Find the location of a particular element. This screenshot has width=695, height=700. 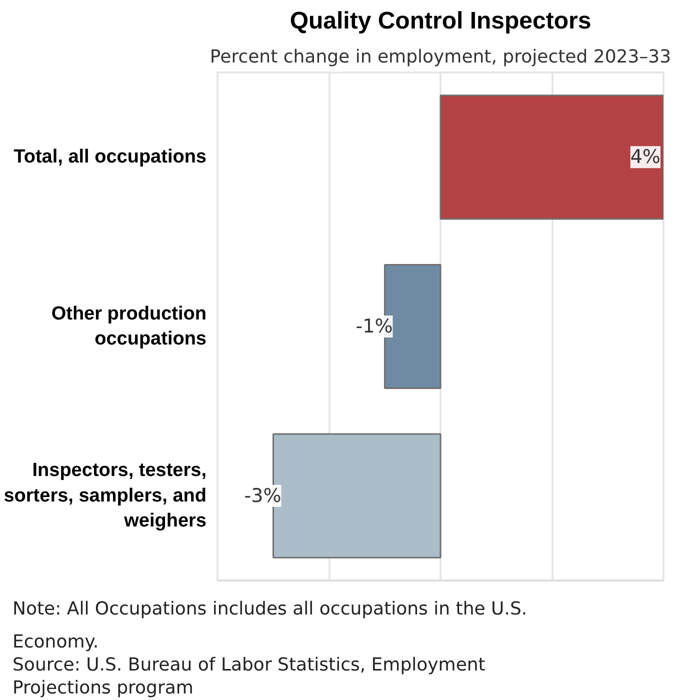

data-label: 4% is located at coordinates (645, 157).